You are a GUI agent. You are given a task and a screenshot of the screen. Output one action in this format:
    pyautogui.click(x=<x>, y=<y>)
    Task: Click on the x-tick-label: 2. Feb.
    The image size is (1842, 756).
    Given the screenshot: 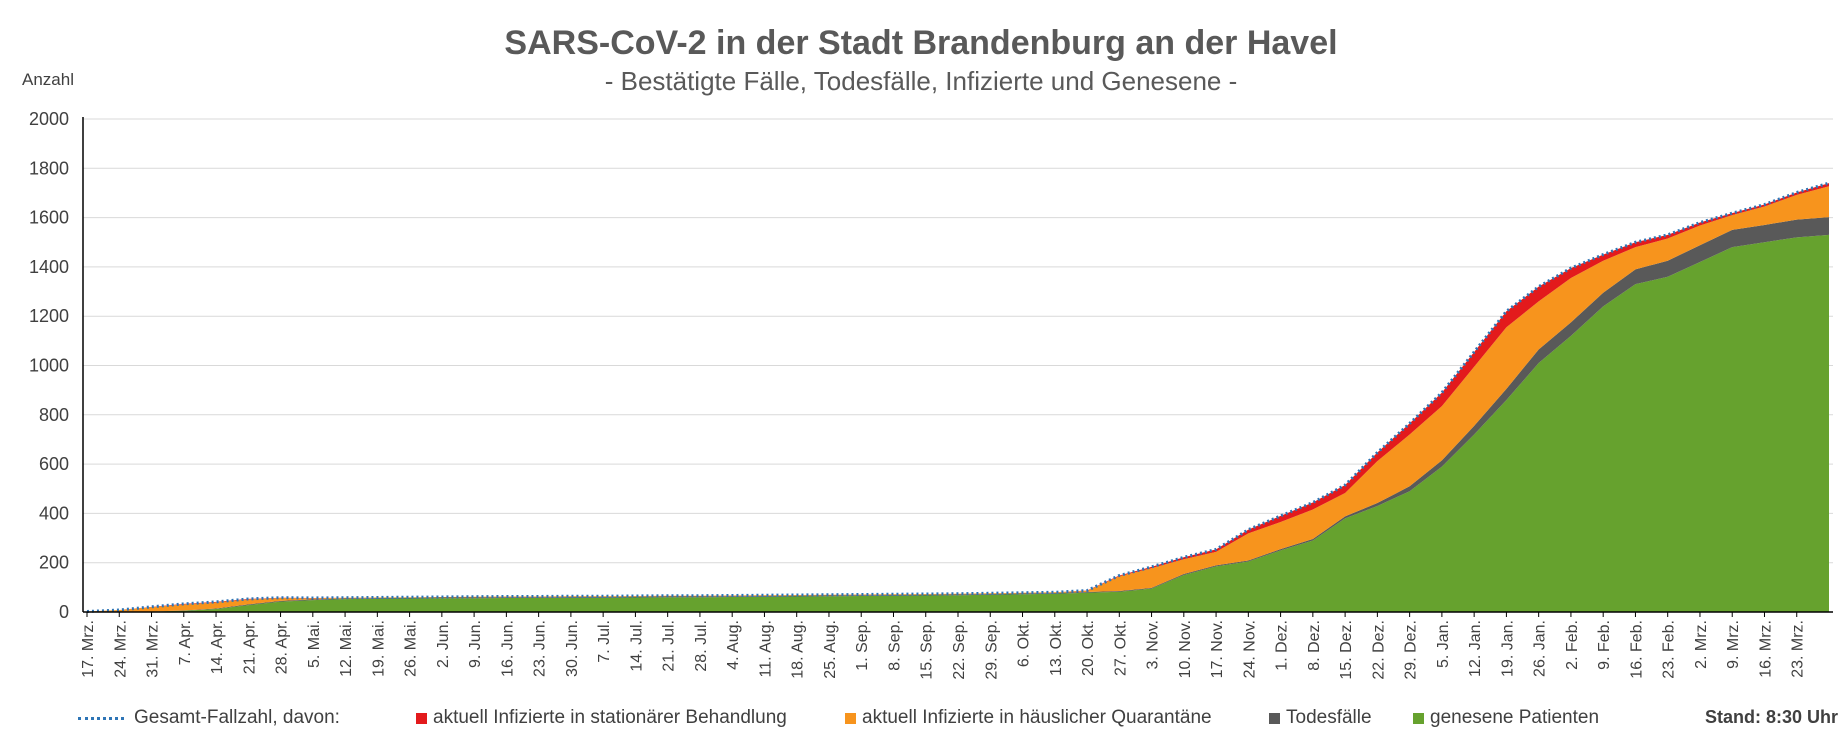 What is the action you would take?
    pyautogui.click(x=1572, y=645)
    